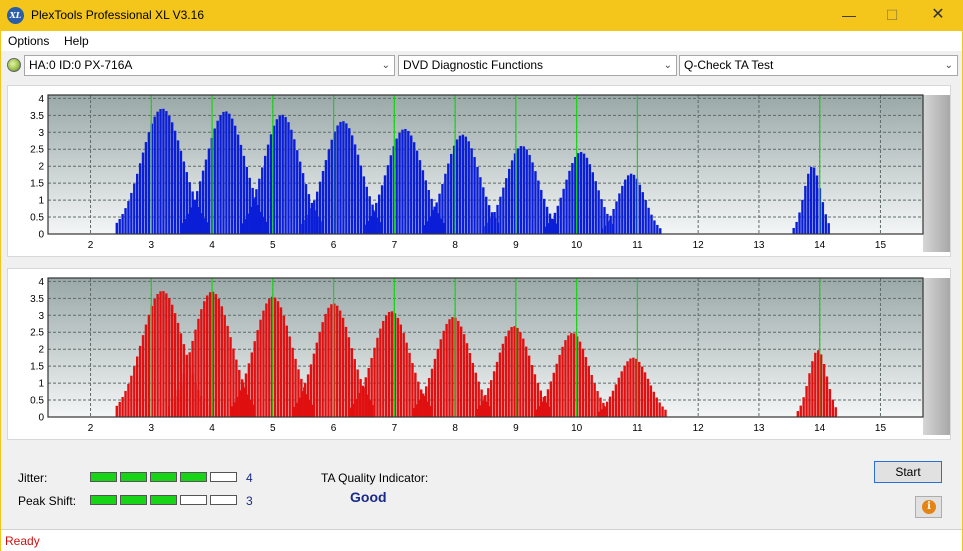 Image resolution: width=963 pixels, height=551 pixels. What do you see at coordinates (273, 428) in the screenshot?
I see `x-tick-label: 5` at bounding box center [273, 428].